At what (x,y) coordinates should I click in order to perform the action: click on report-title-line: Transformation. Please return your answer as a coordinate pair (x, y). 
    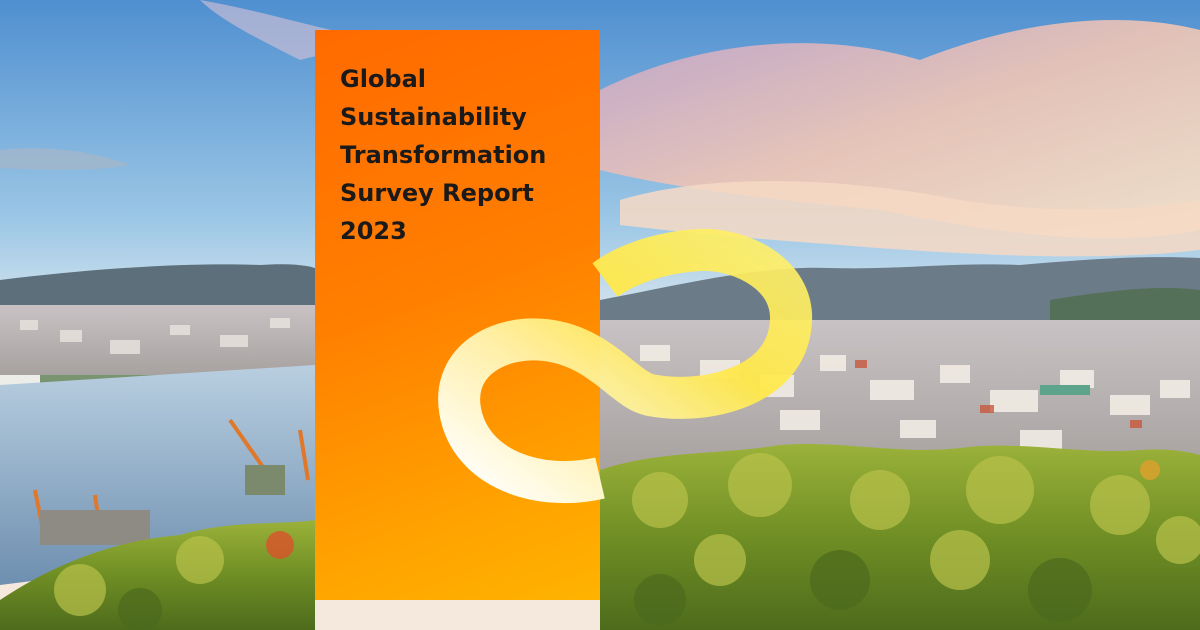
    Looking at the image, I should click on (443, 155).